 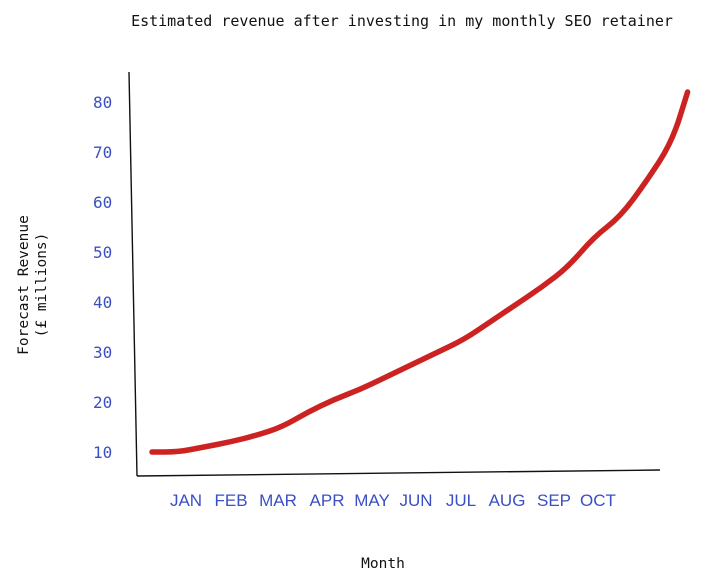 I want to click on y-tick-label: 50, so click(x=102, y=252).